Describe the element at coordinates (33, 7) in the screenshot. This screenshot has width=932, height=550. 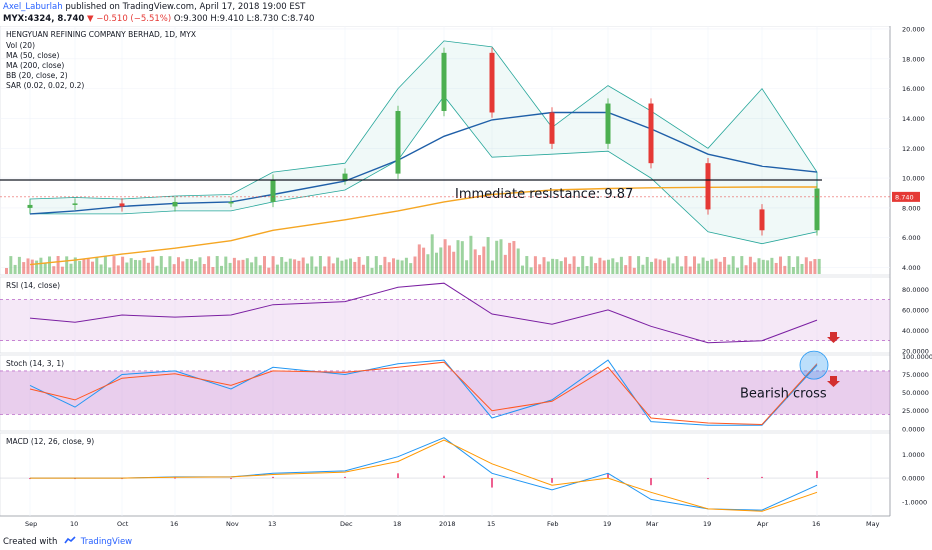
I see `author-link: Axel_Laburlah` at that location.